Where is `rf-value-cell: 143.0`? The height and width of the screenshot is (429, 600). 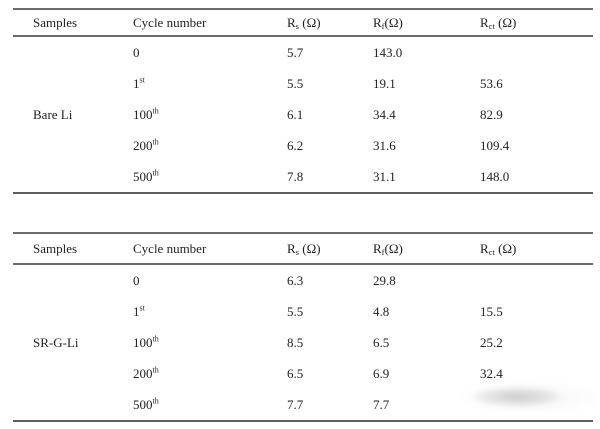
rf-value-cell: 143.0 is located at coordinates (388, 52).